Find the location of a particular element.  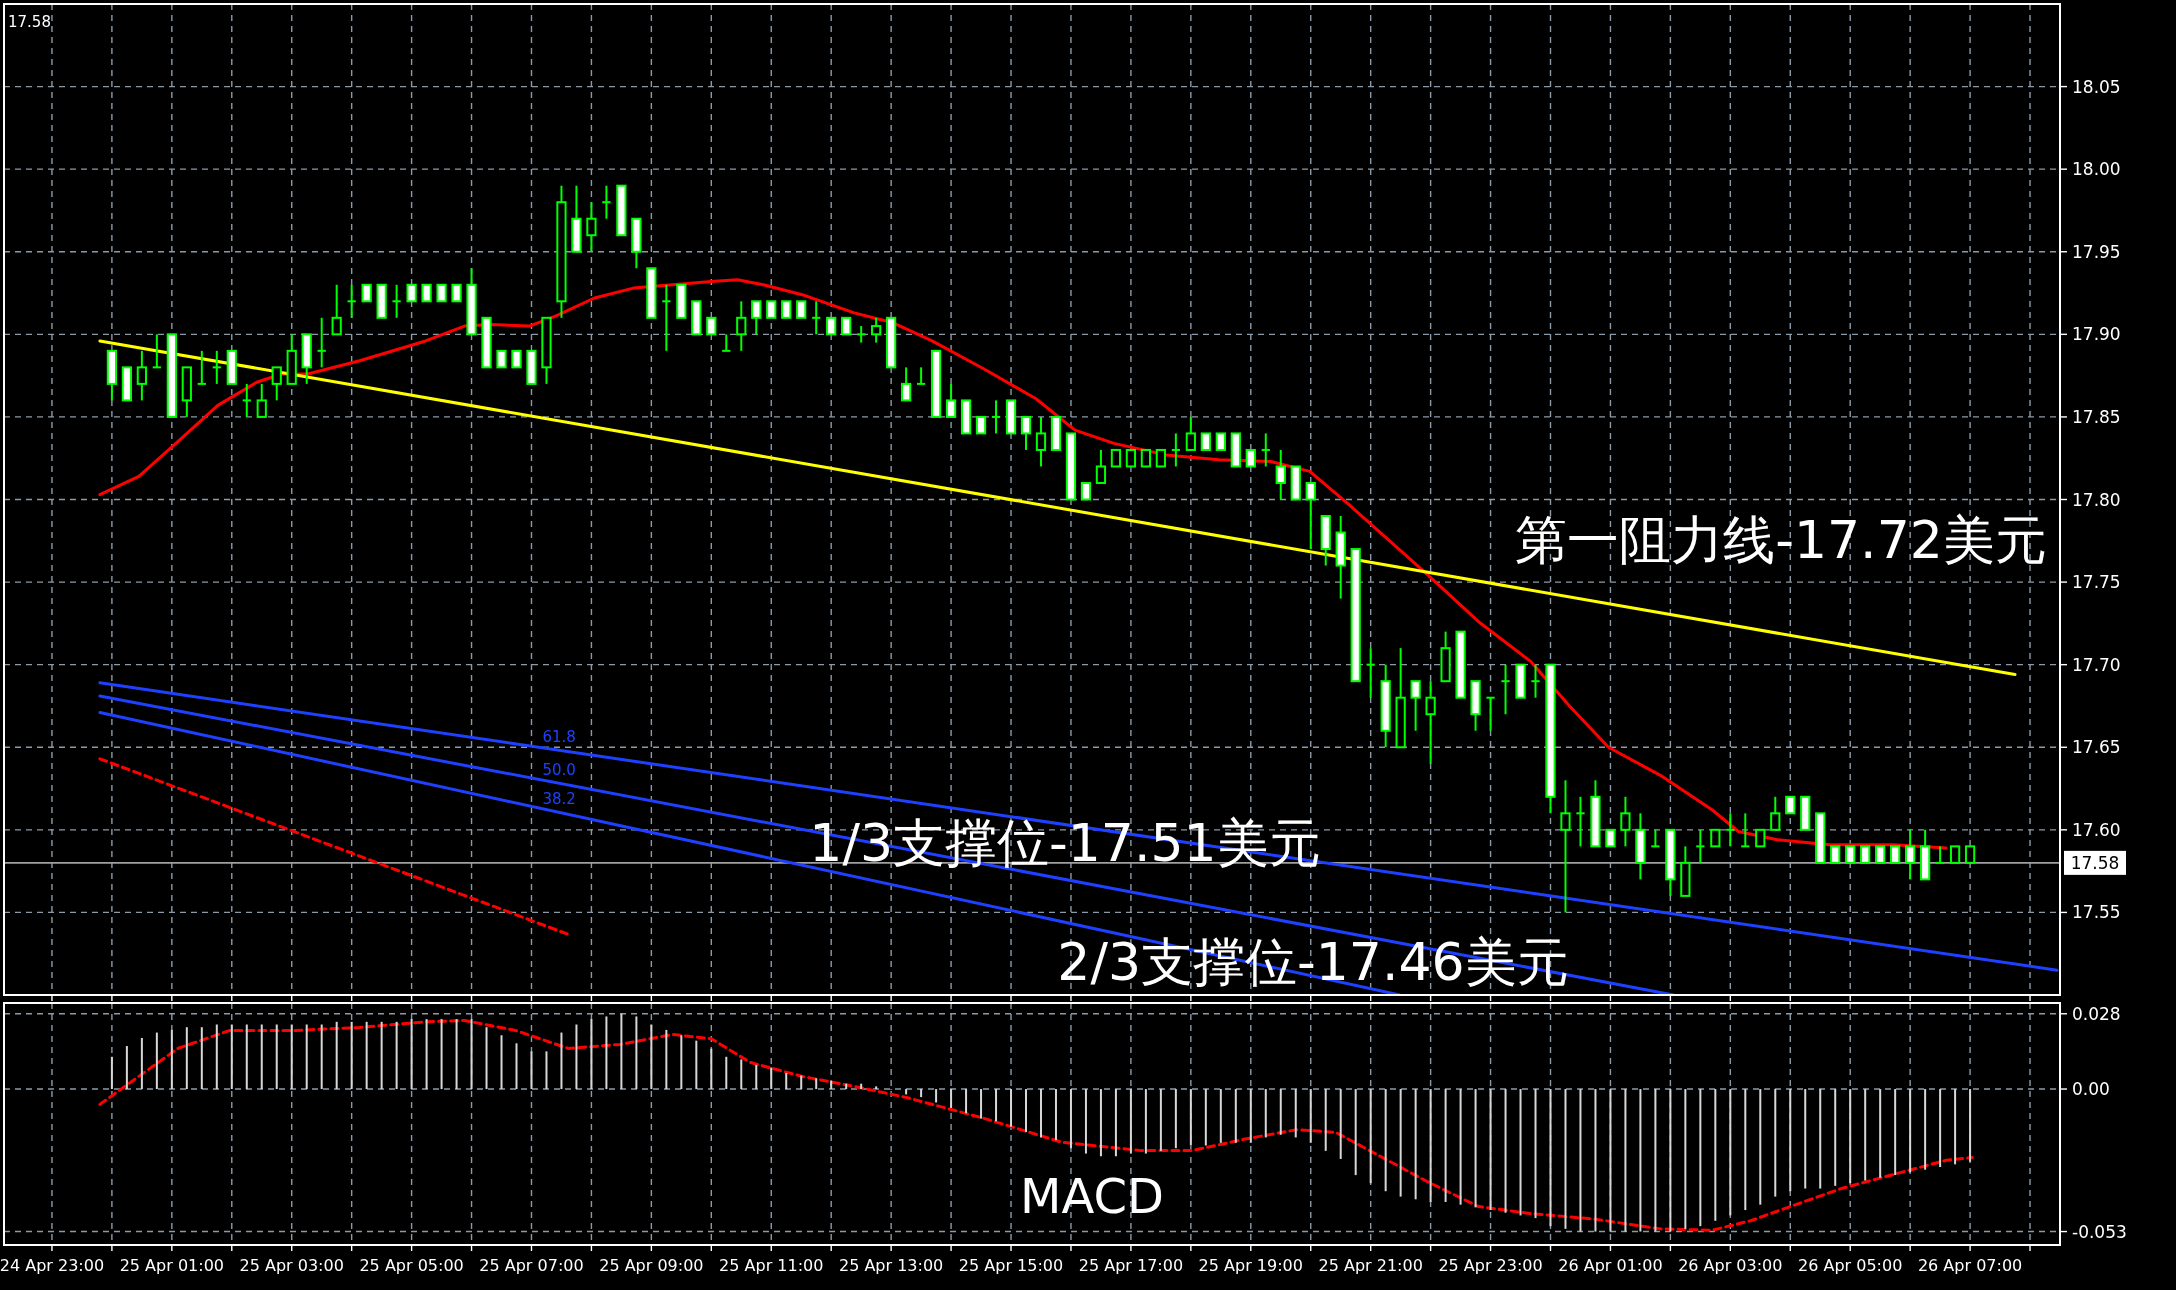

x-tick-label: 25 Apr 23:00 is located at coordinates (1490, 1265).